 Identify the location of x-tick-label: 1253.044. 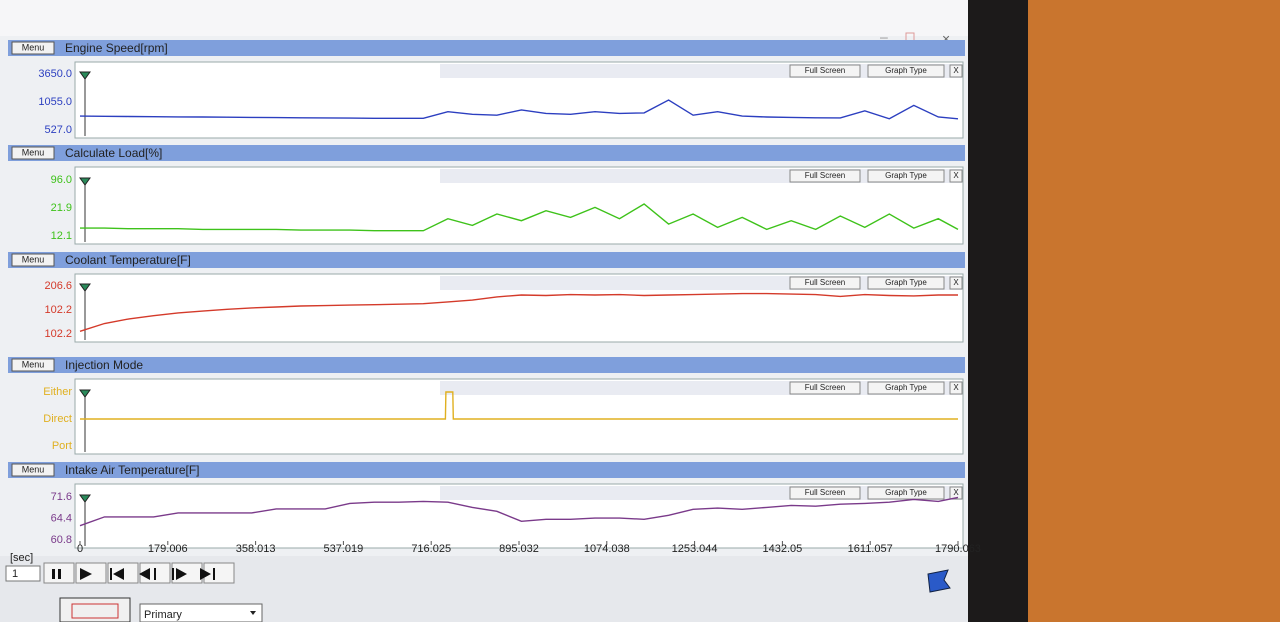
(695, 549).